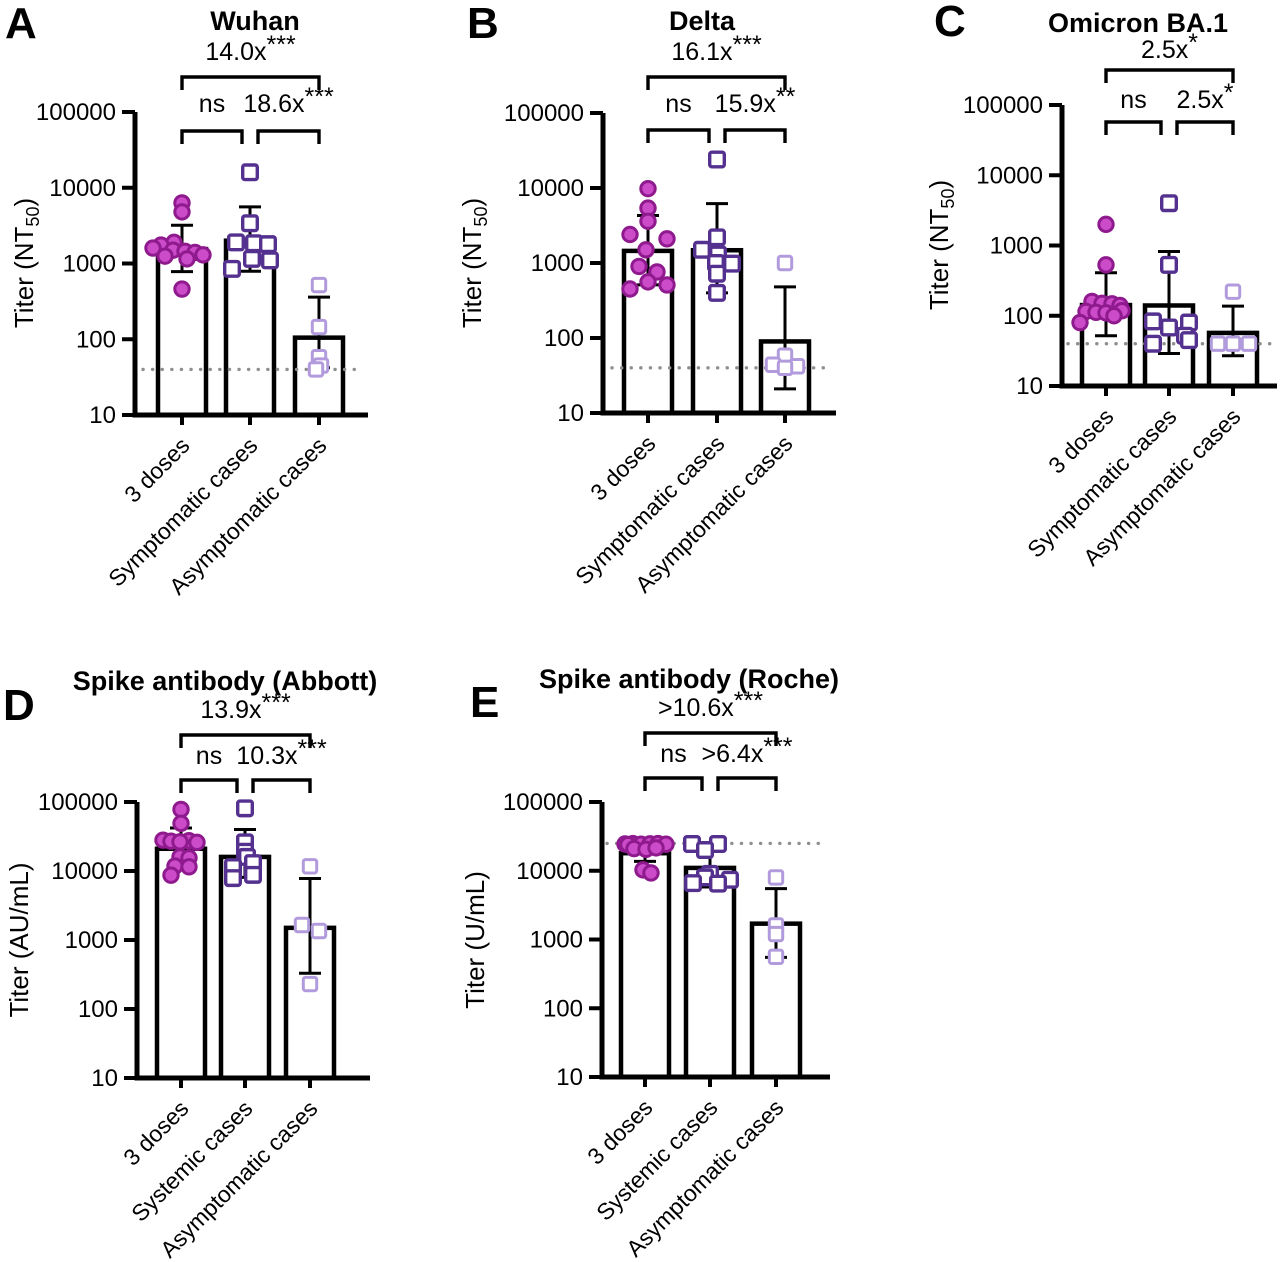 This screenshot has width=1280, height=1262. Describe the element at coordinates (746, 750) in the screenshot. I see `comparison-label: >6.4x***` at that location.